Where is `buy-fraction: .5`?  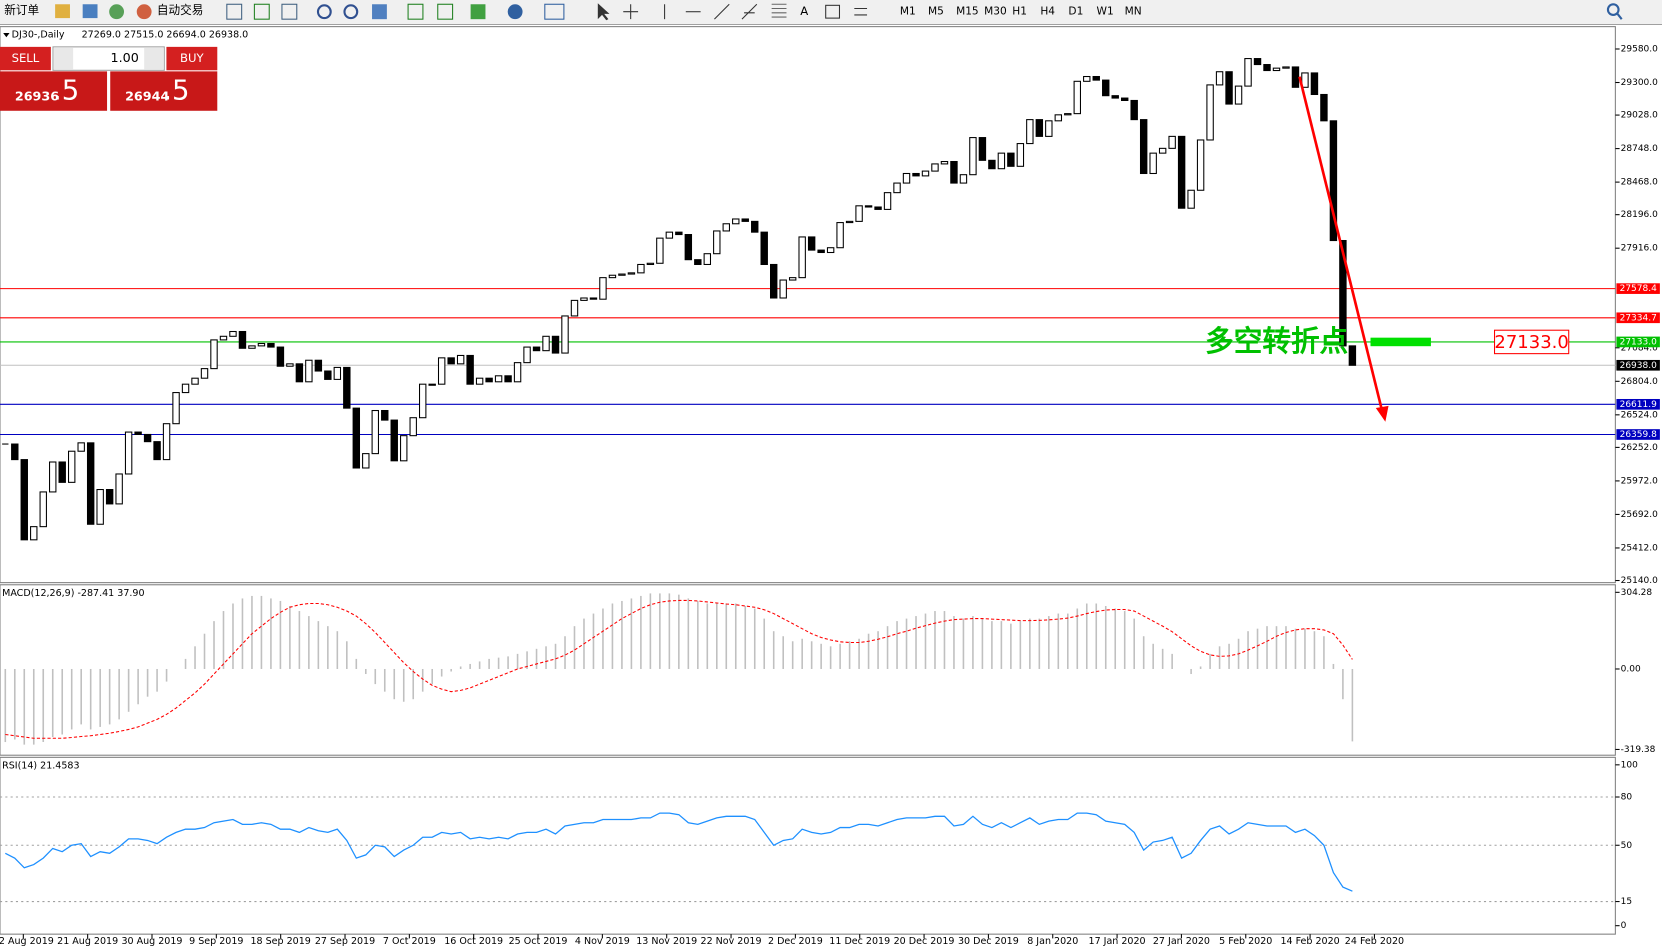
buy-fraction: .5 is located at coordinates (176, 90).